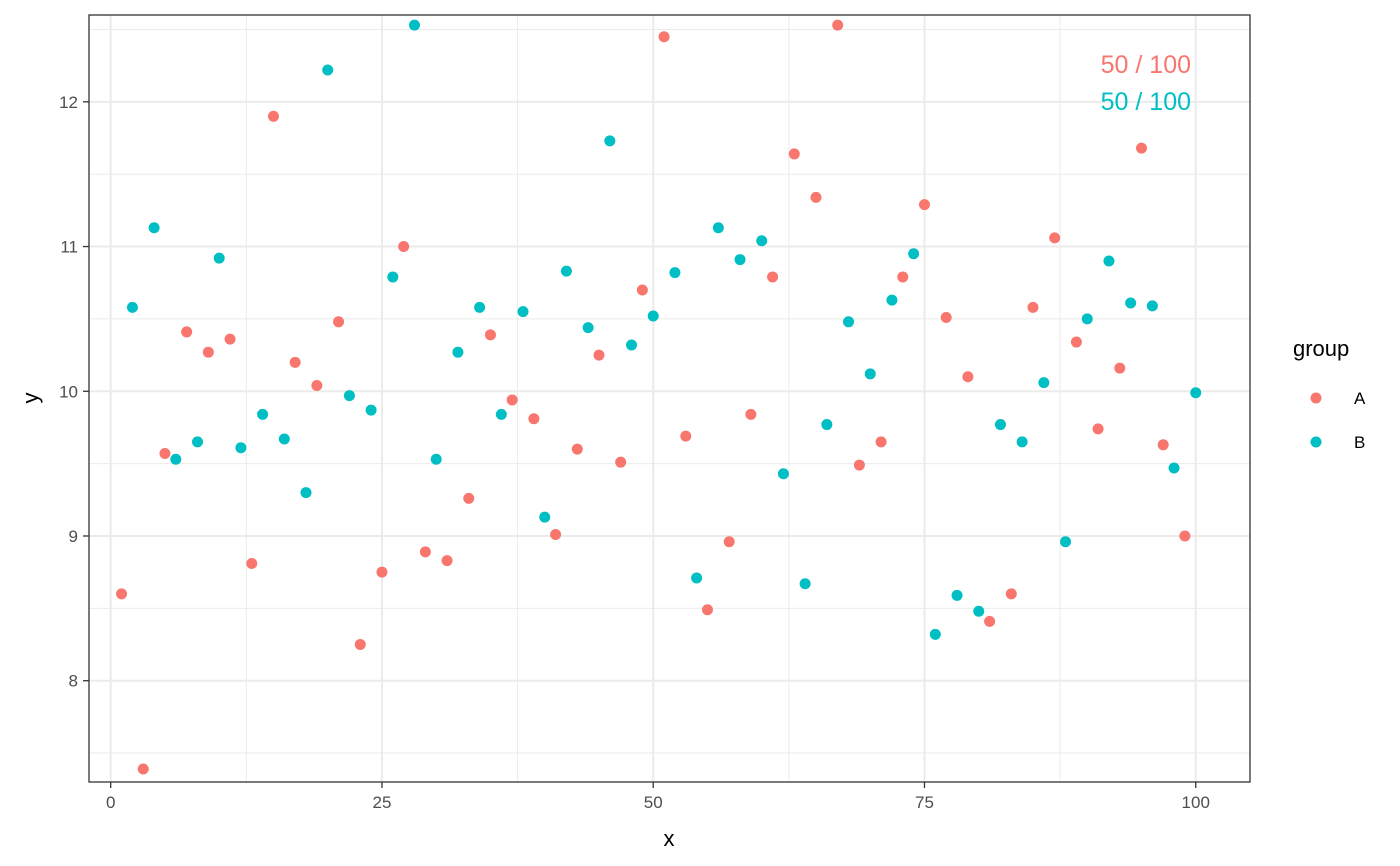  Describe the element at coordinates (69, 247) in the screenshot. I see `y-tick-label: 11` at that location.